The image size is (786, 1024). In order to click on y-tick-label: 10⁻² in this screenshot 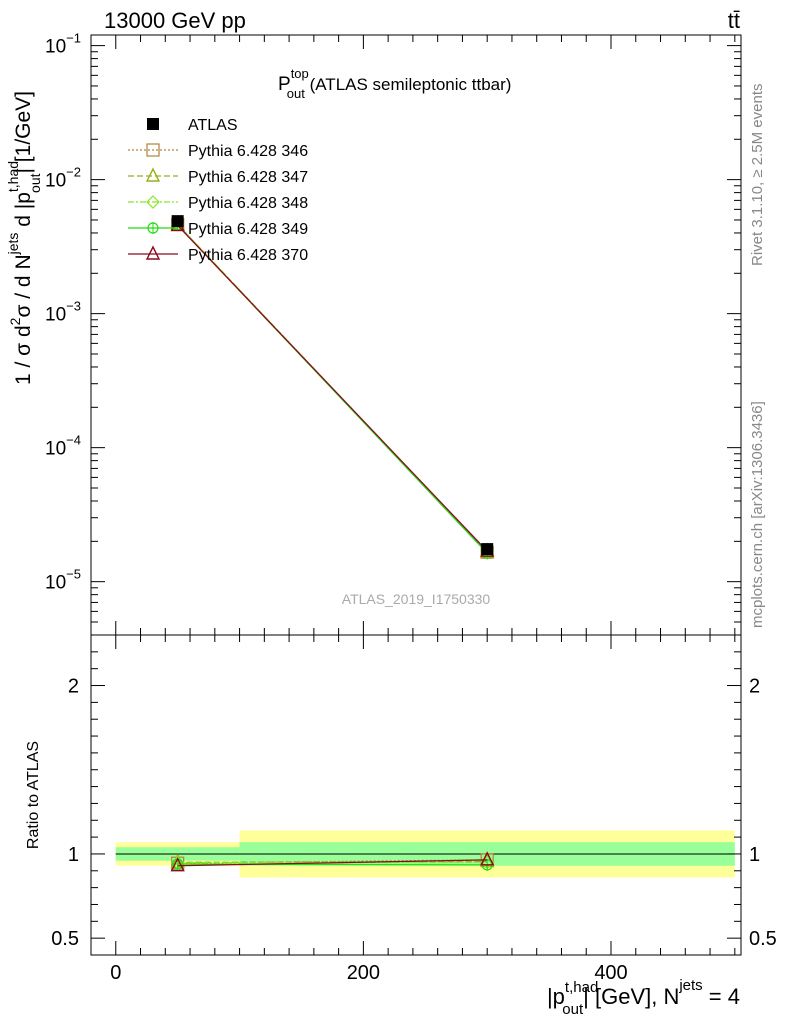, I will do `click(63, 178)`.